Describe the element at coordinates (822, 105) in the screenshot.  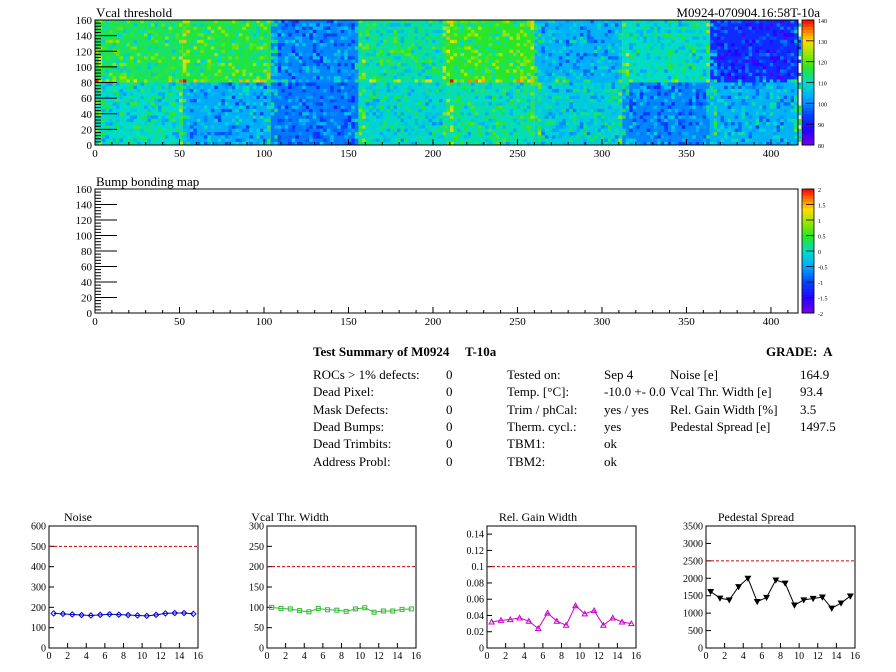
I see `vcal-colorbar-tick-label: 100` at that location.